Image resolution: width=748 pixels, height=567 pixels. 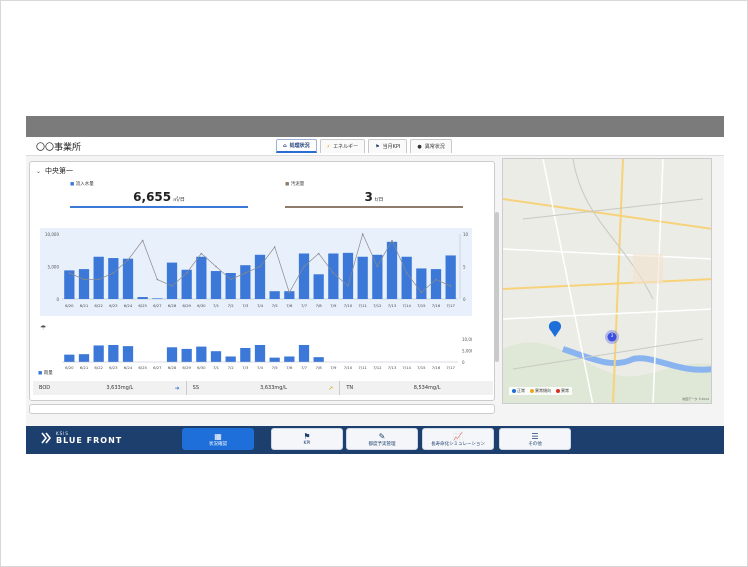 What do you see at coordinates (142, 367) in the screenshot?
I see `rain-x-tick-label: 6/25` at bounding box center [142, 367].